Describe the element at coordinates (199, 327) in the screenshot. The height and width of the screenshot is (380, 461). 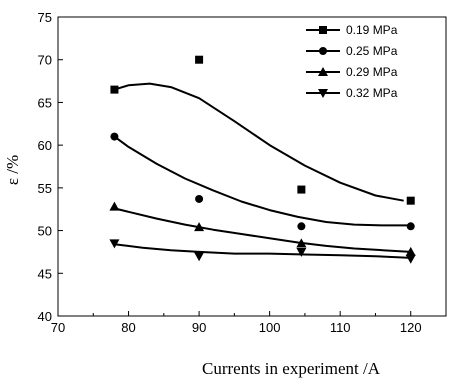
I see `x-tick-label: 90` at that location.